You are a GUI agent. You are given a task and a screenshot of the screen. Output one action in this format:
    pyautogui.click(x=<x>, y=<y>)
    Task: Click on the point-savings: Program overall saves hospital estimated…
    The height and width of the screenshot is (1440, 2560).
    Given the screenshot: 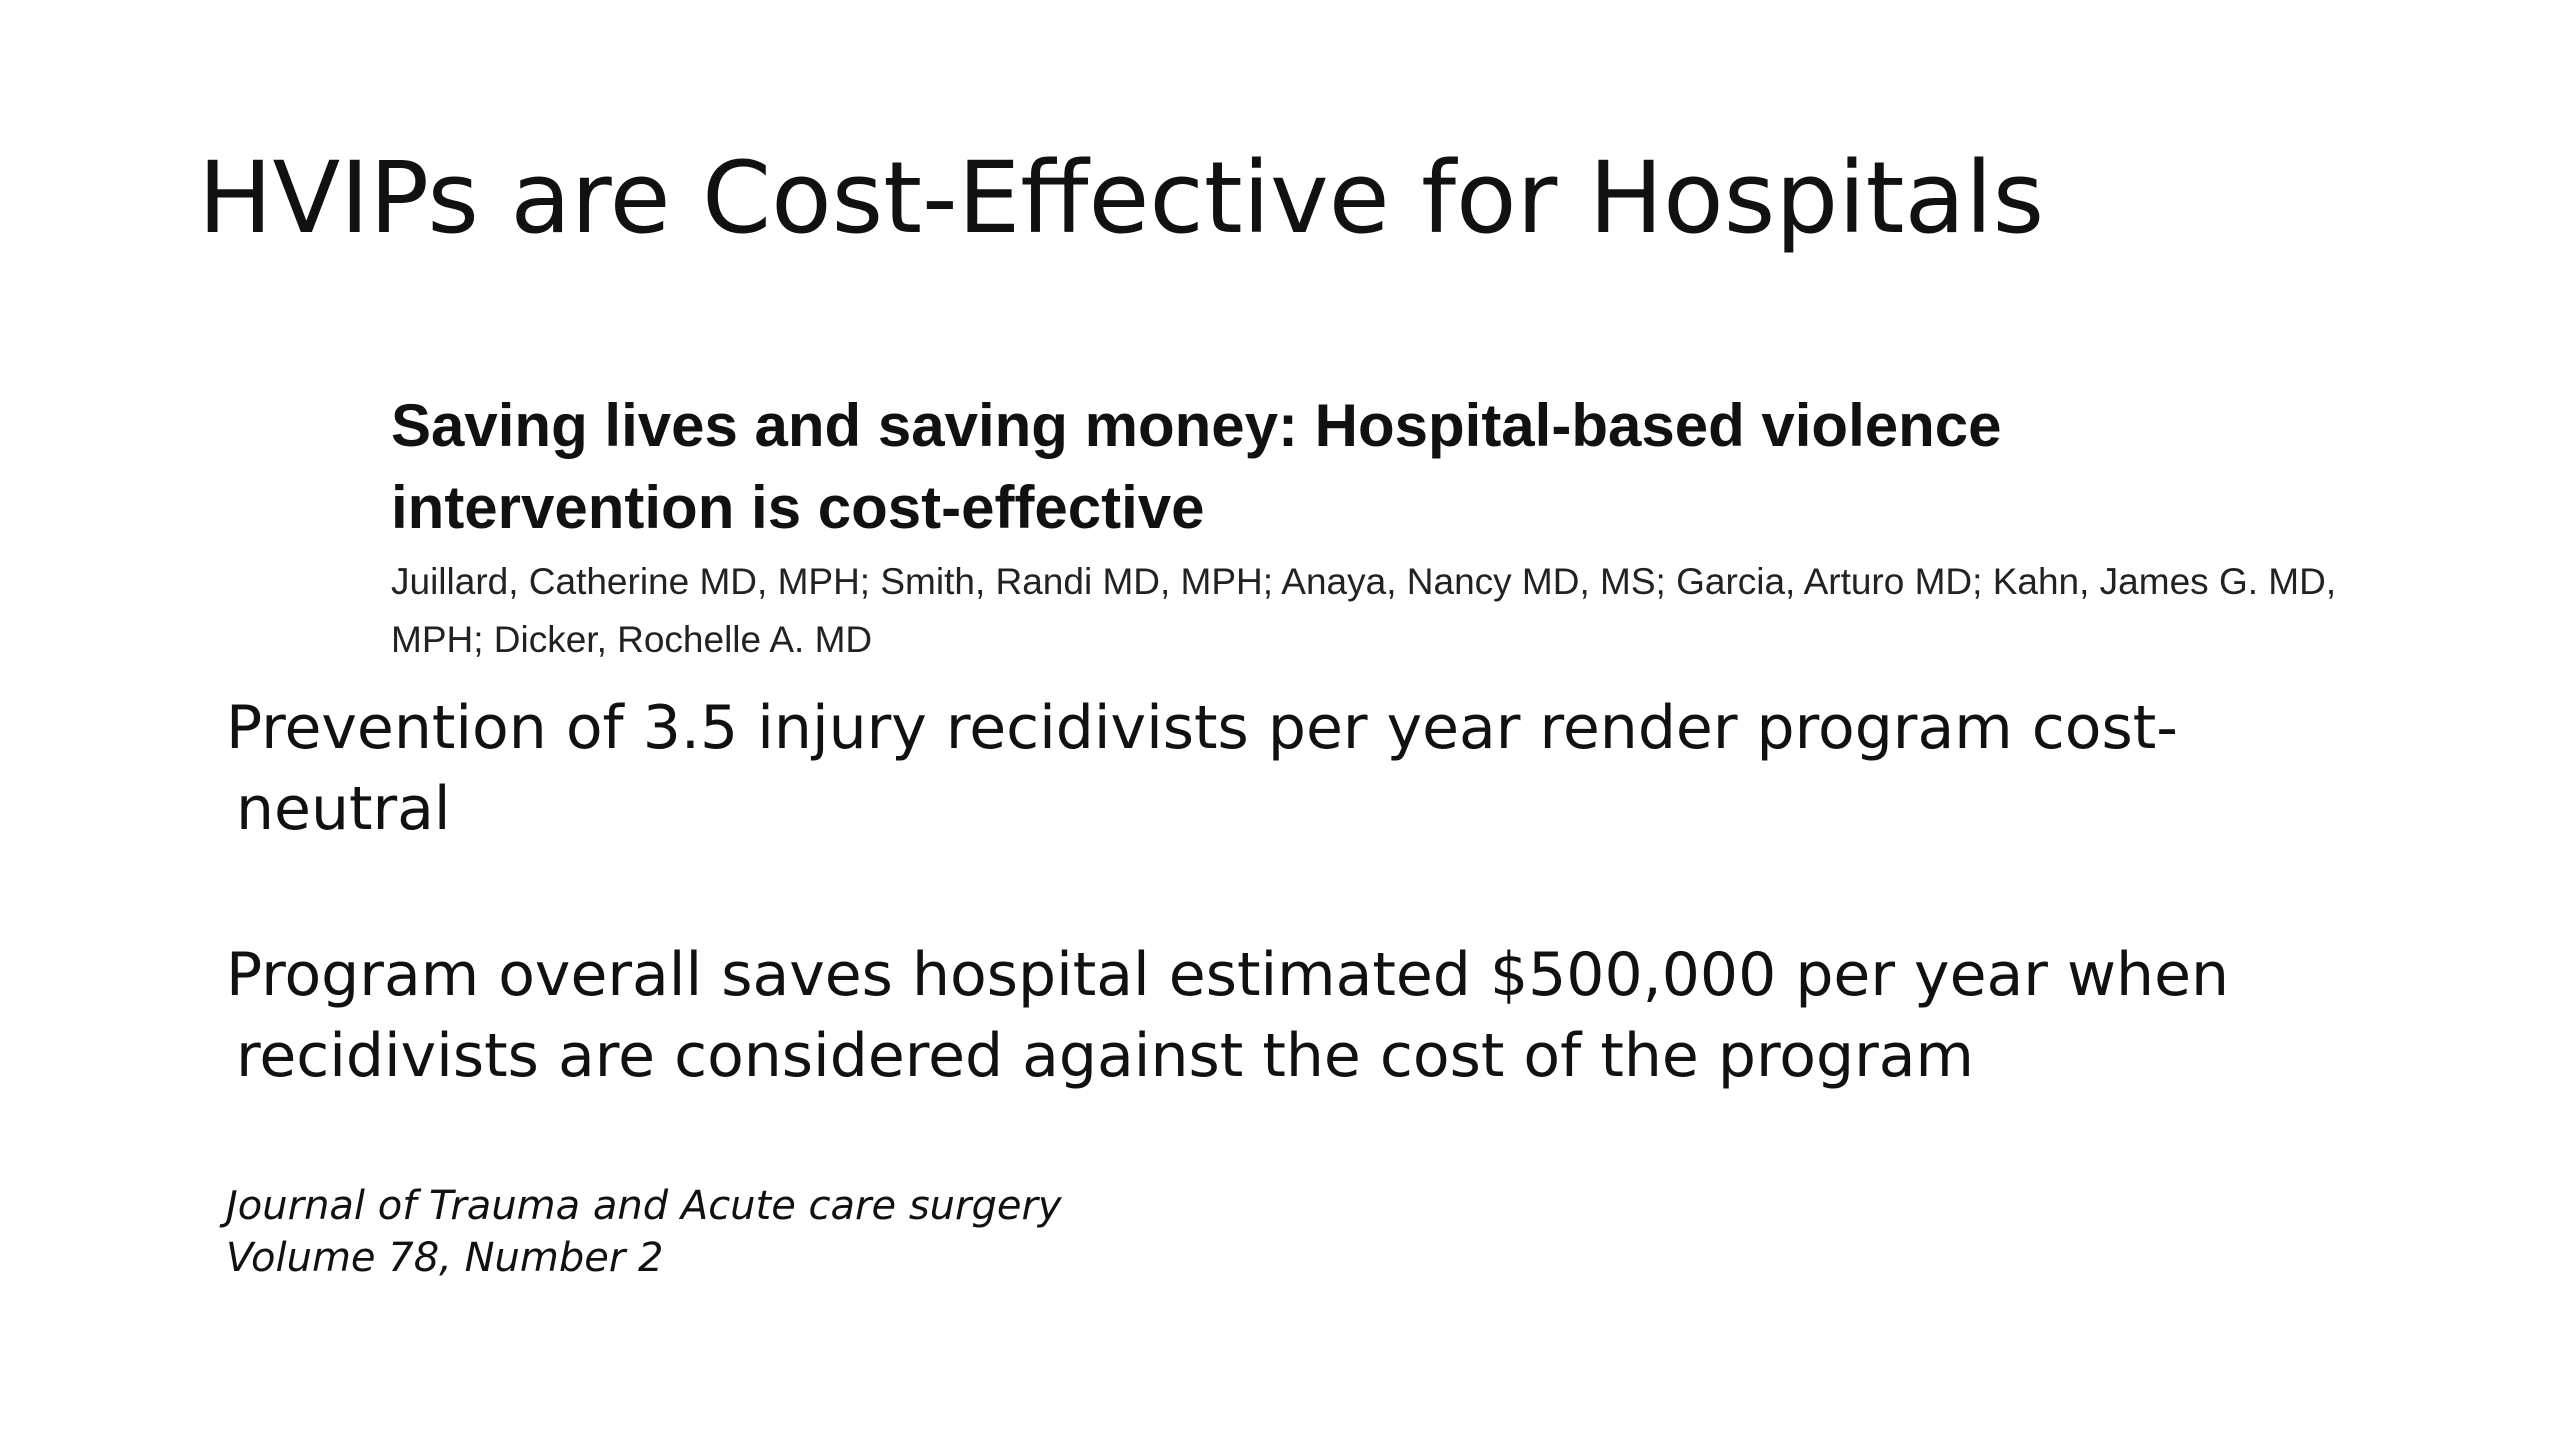 What is the action you would take?
    pyautogui.click(x=1301, y=1016)
    